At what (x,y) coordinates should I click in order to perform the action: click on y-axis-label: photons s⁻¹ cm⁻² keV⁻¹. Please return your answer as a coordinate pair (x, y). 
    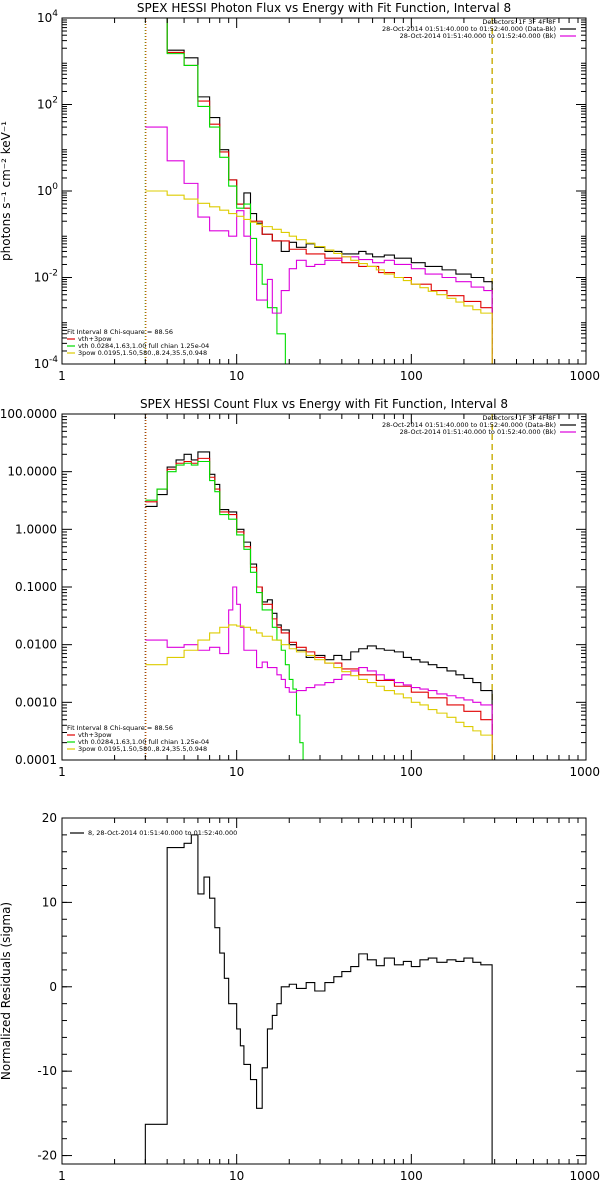
    Looking at the image, I should click on (6, 191).